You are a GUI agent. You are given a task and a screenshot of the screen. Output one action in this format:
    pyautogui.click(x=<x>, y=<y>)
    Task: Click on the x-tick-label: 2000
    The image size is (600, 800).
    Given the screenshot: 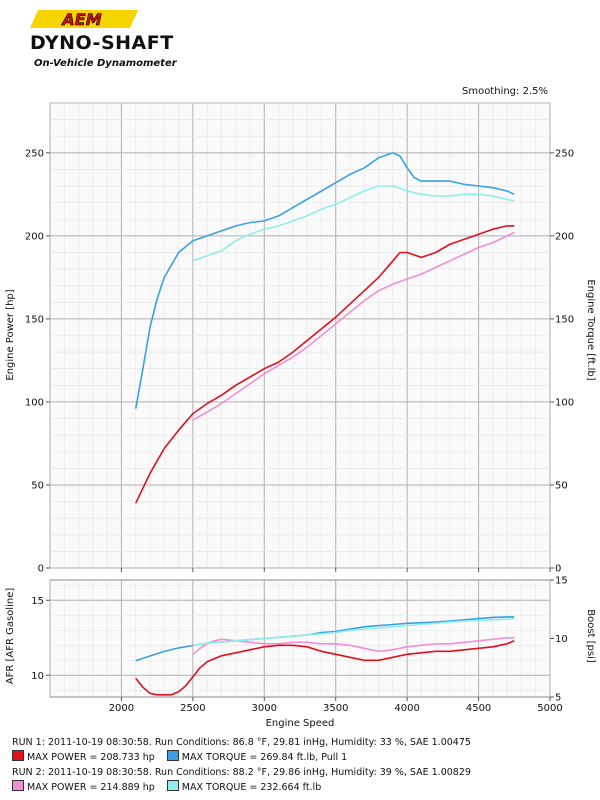 What is the action you would take?
    pyautogui.click(x=121, y=708)
    